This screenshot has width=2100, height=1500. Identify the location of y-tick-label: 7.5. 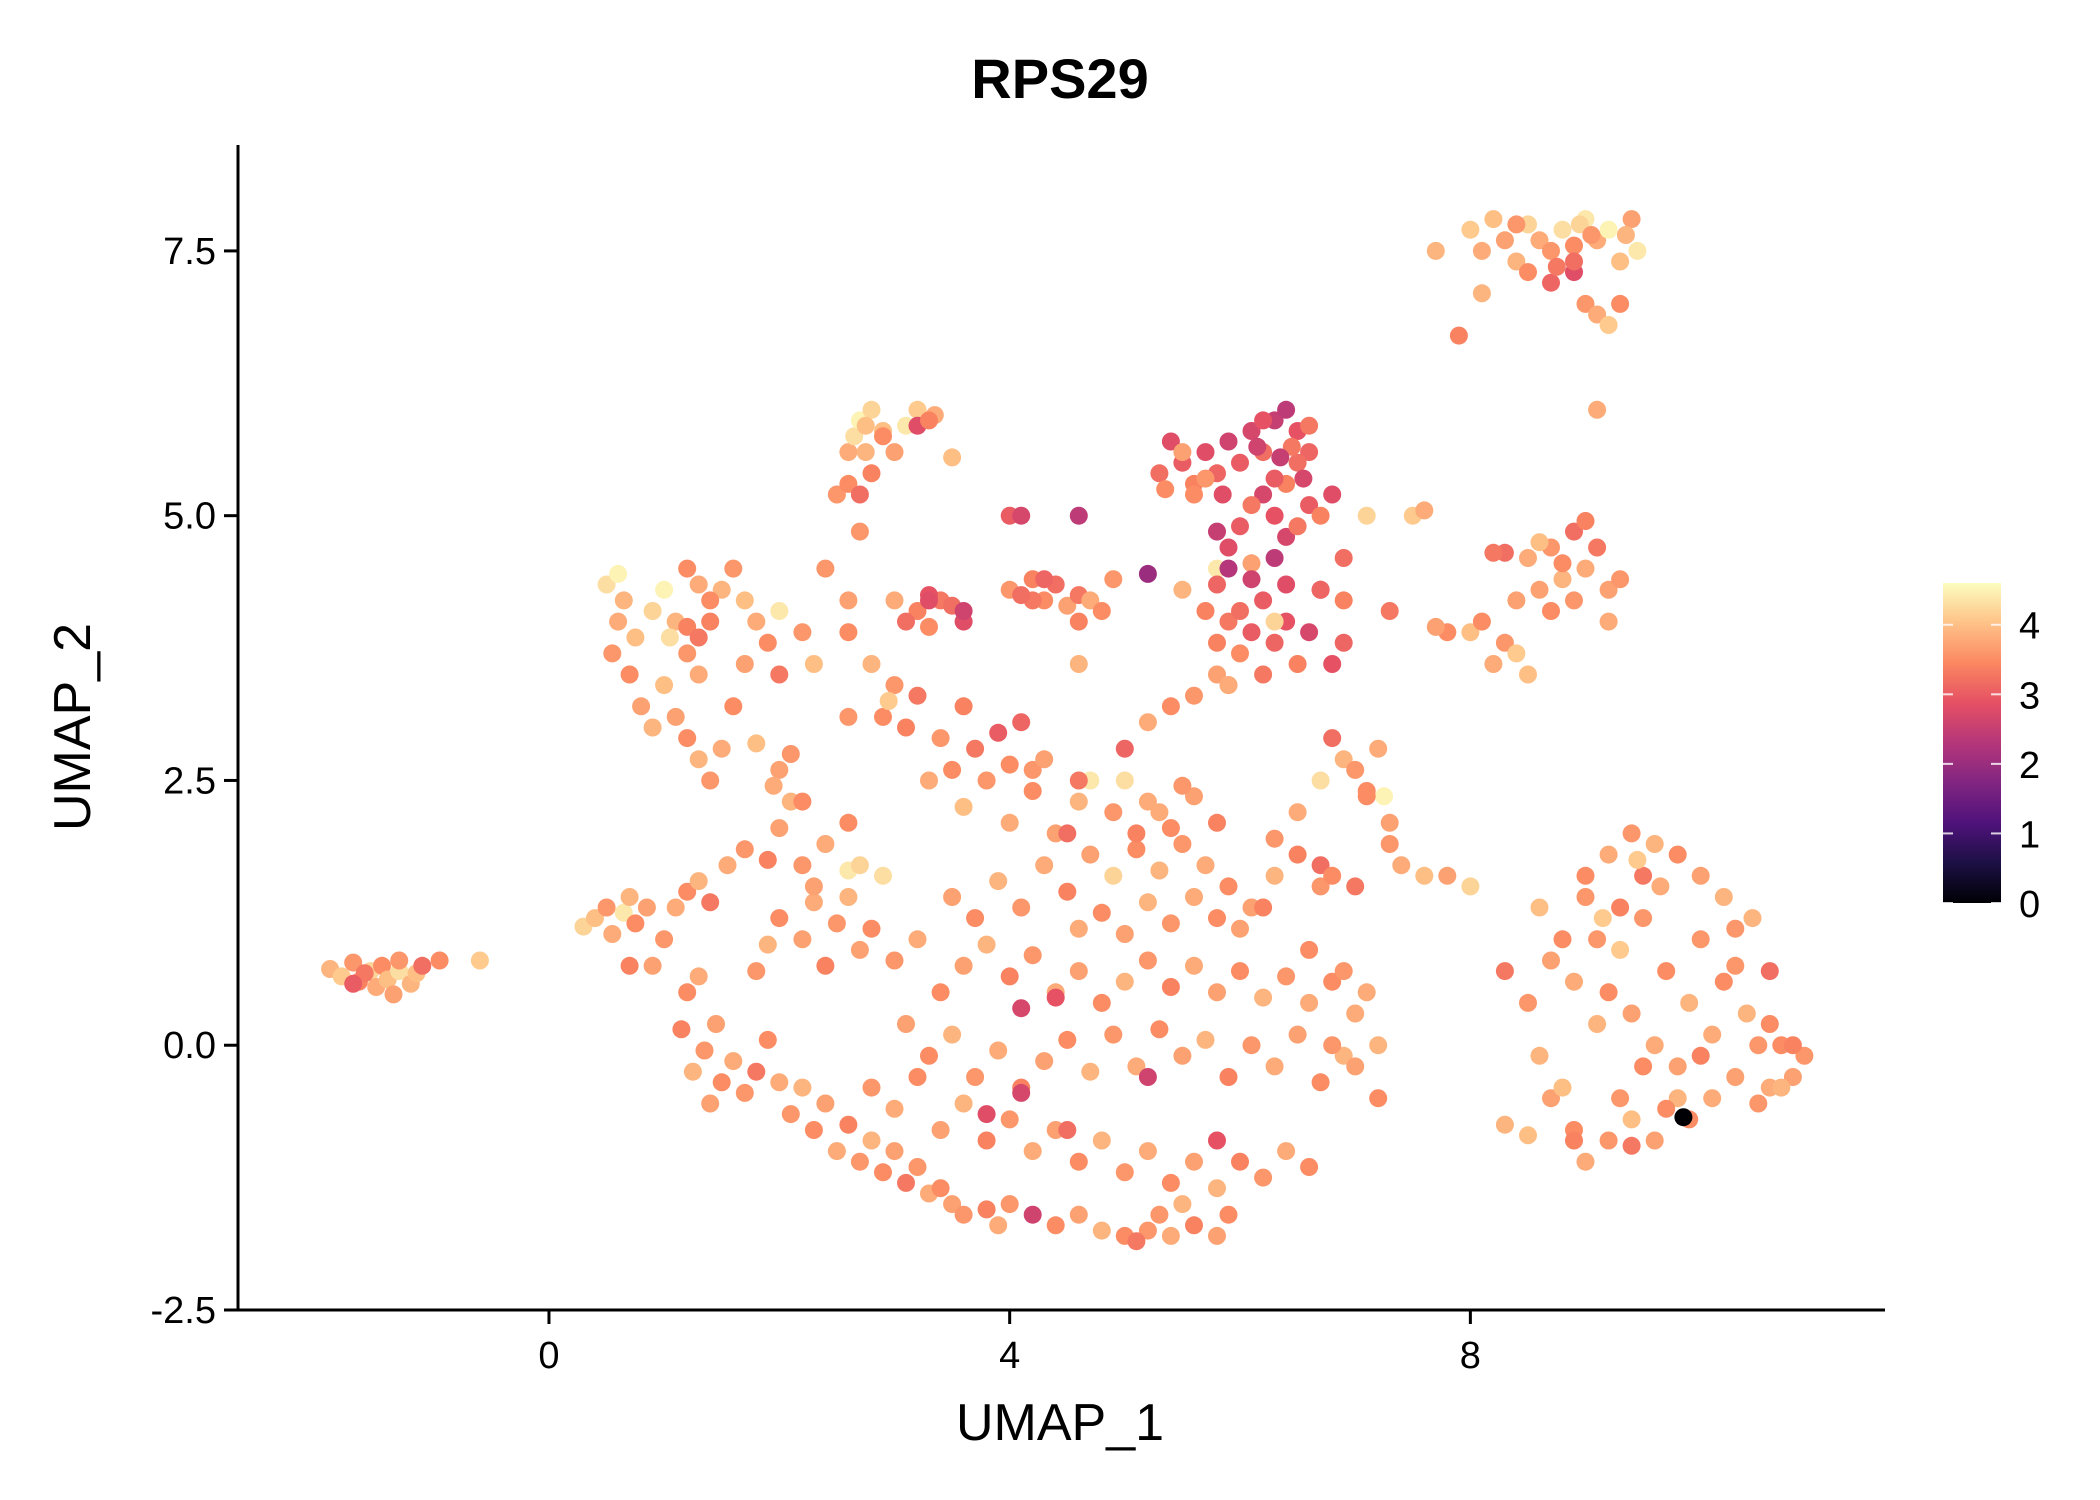
(189, 252).